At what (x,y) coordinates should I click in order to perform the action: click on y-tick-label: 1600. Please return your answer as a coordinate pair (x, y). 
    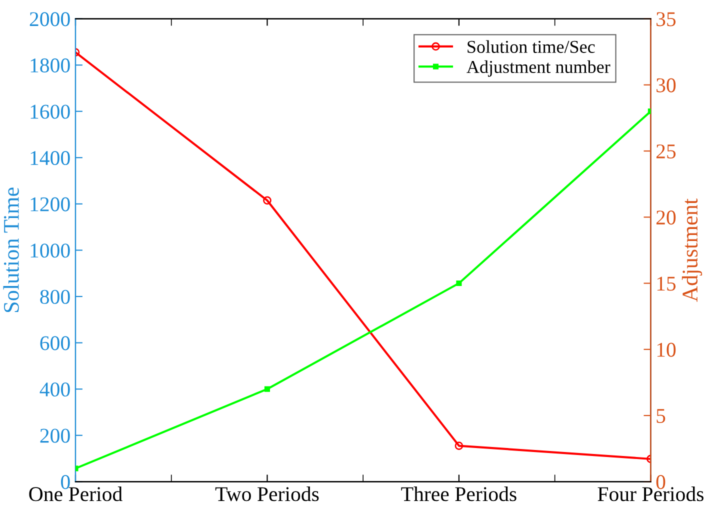
    Looking at the image, I should click on (50, 111).